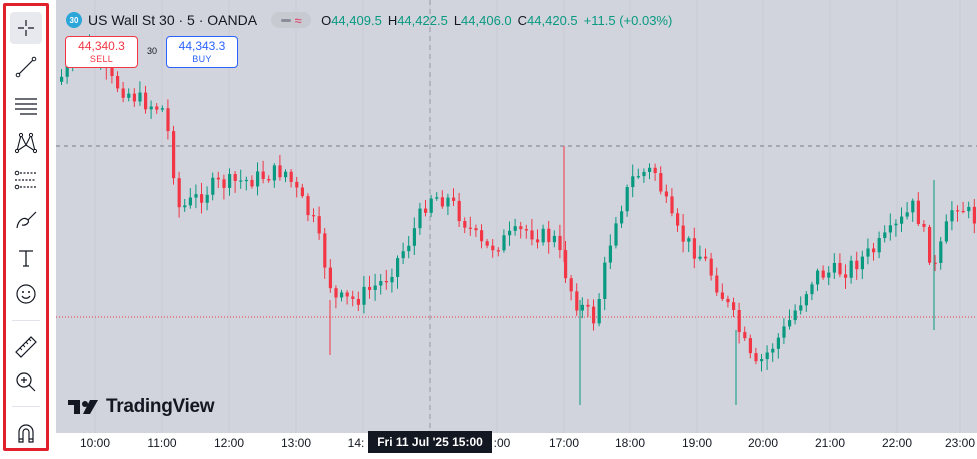  Describe the element at coordinates (26, 67) in the screenshot. I see `trend-line-tool-button` at that location.